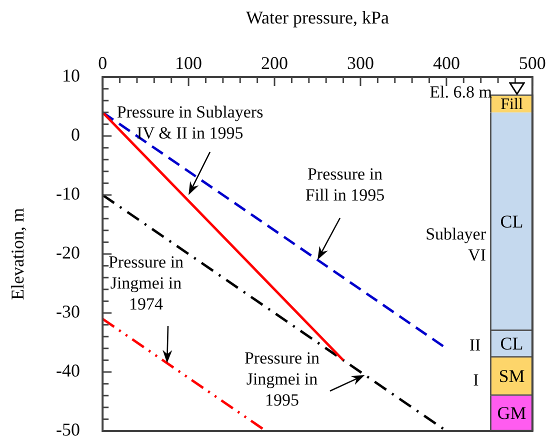 The height and width of the screenshot is (437, 558). Describe the element at coordinates (188, 62) in the screenshot. I see `x-tick-label: 100` at that location.